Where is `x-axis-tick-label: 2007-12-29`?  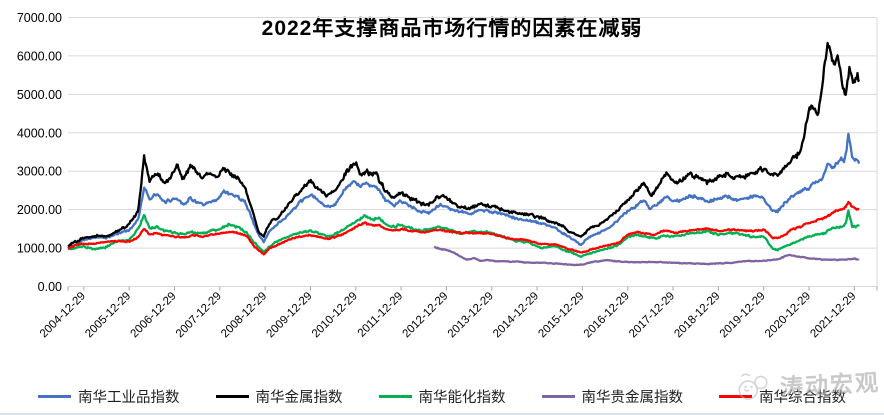 x-axis-tick-label: 2007-12-29 is located at coordinates (199, 315).